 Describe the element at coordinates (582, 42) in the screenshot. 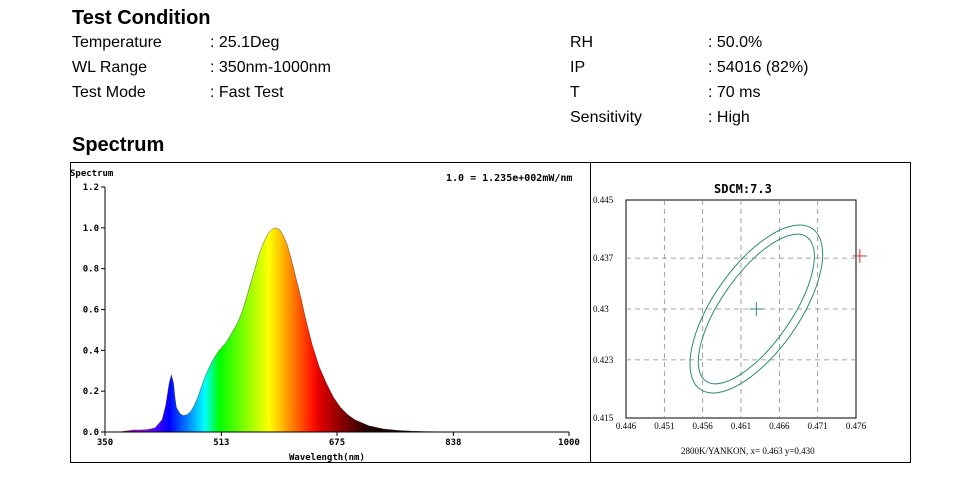

I see `rh-label: RH` at that location.